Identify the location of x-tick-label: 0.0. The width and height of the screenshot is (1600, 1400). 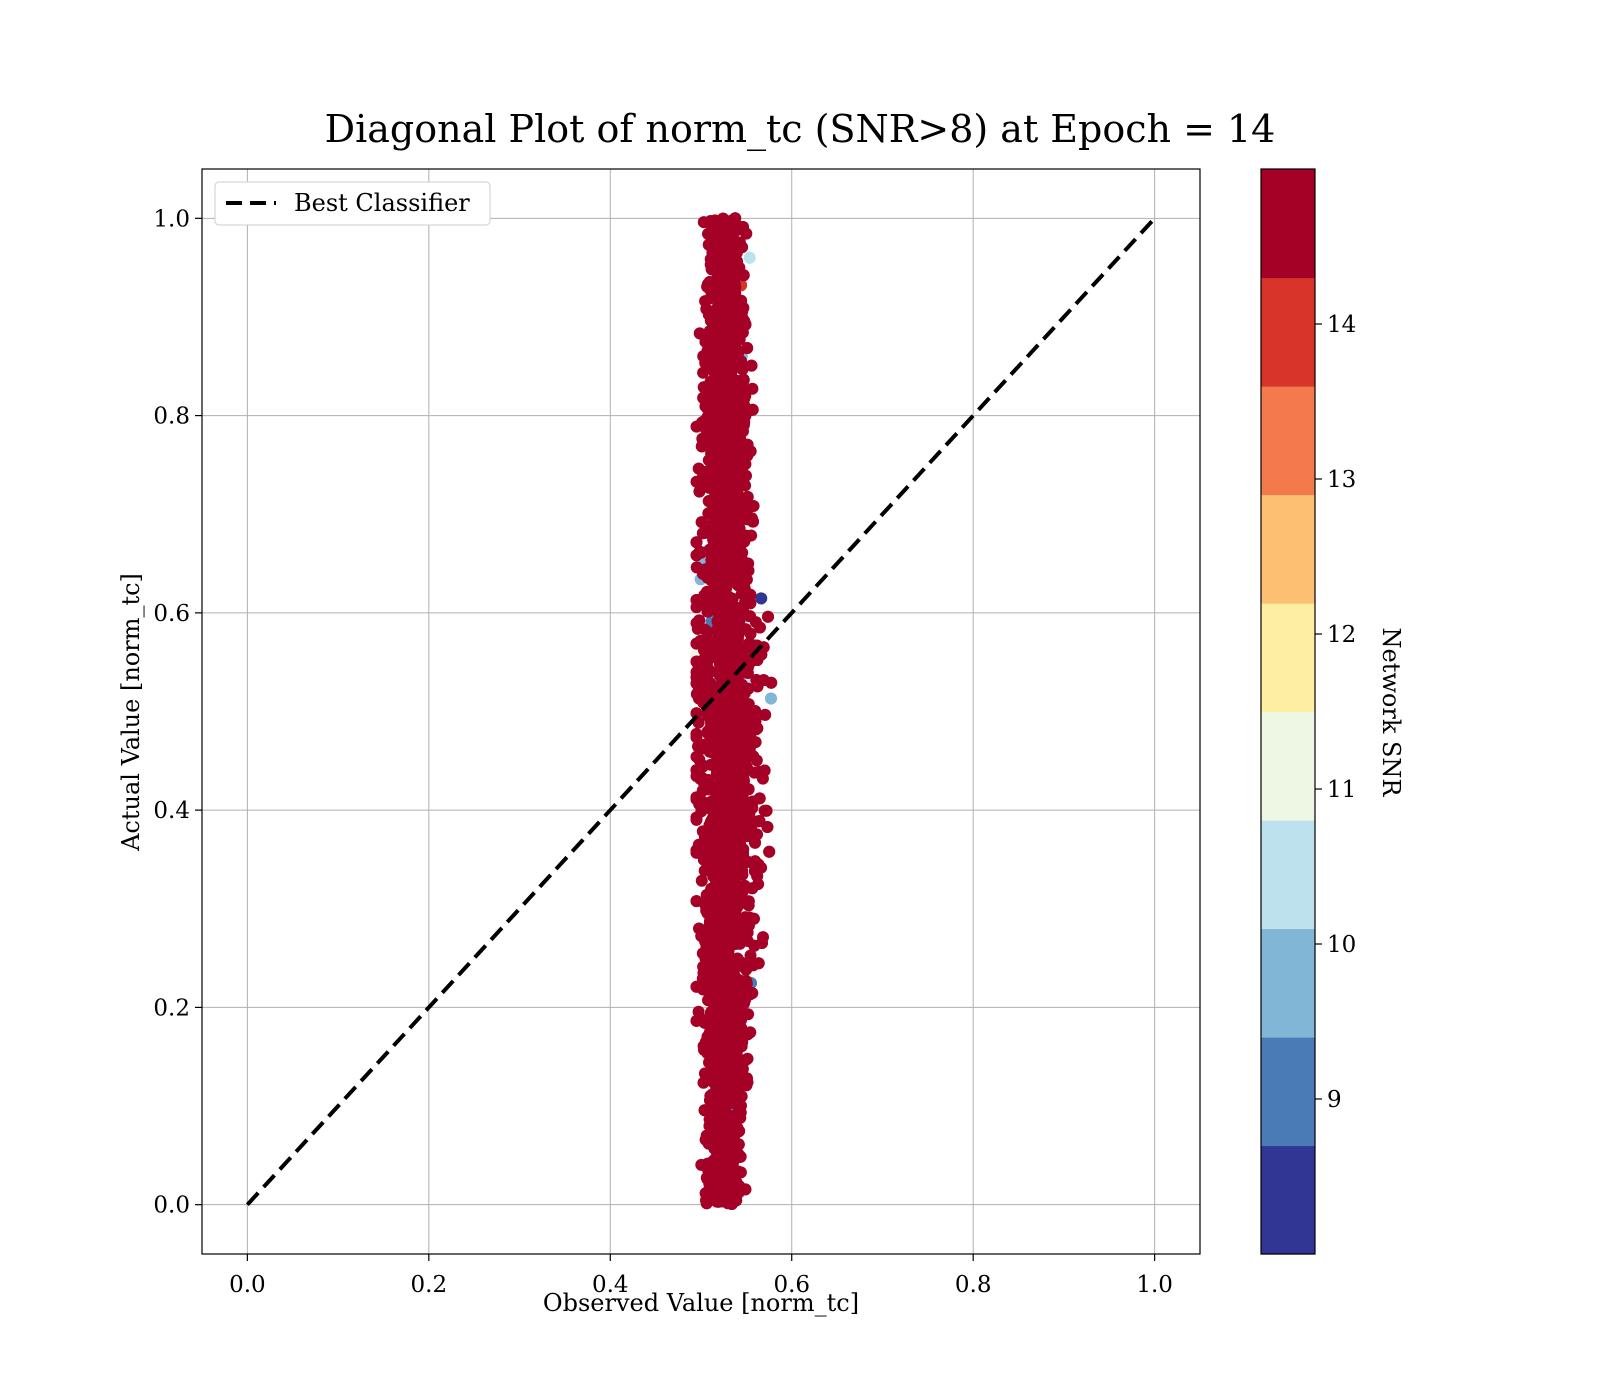
(247, 1285).